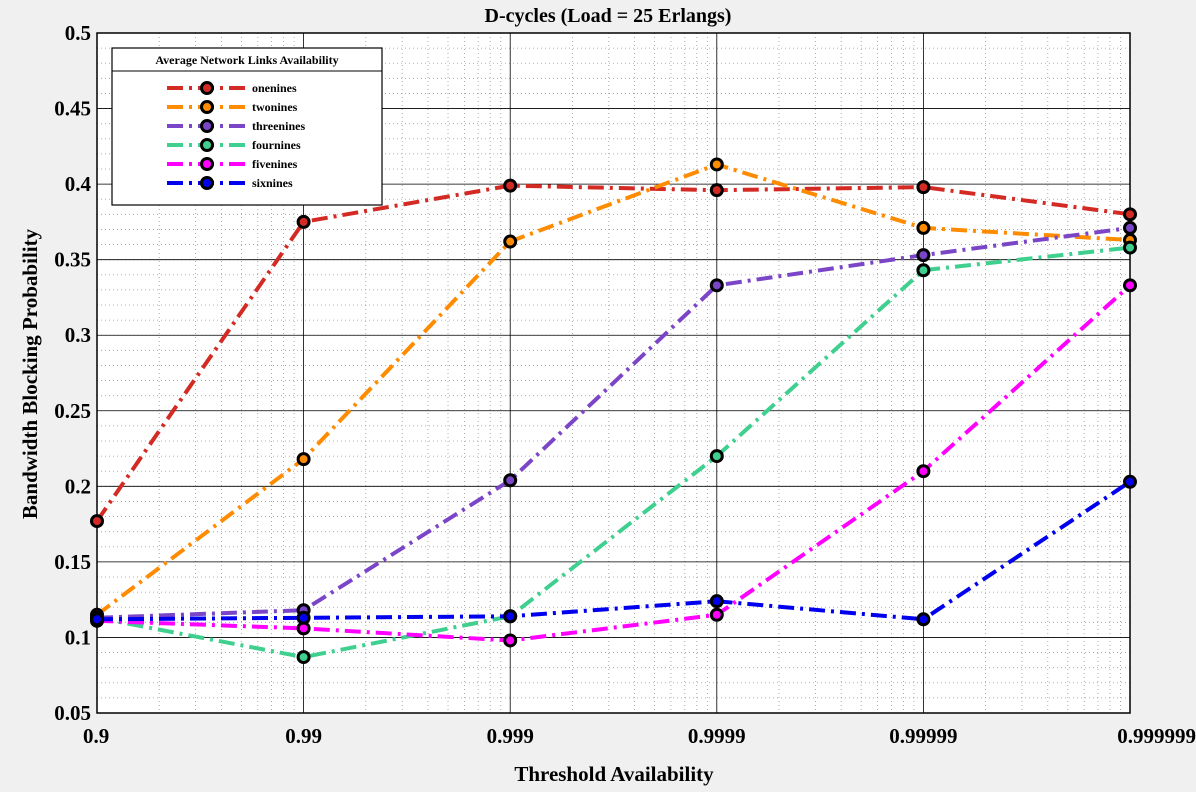  What do you see at coordinates (232, 164) in the screenshot?
I see `legend-item-fivenines: fivenines` at bounding box center [232, 164].